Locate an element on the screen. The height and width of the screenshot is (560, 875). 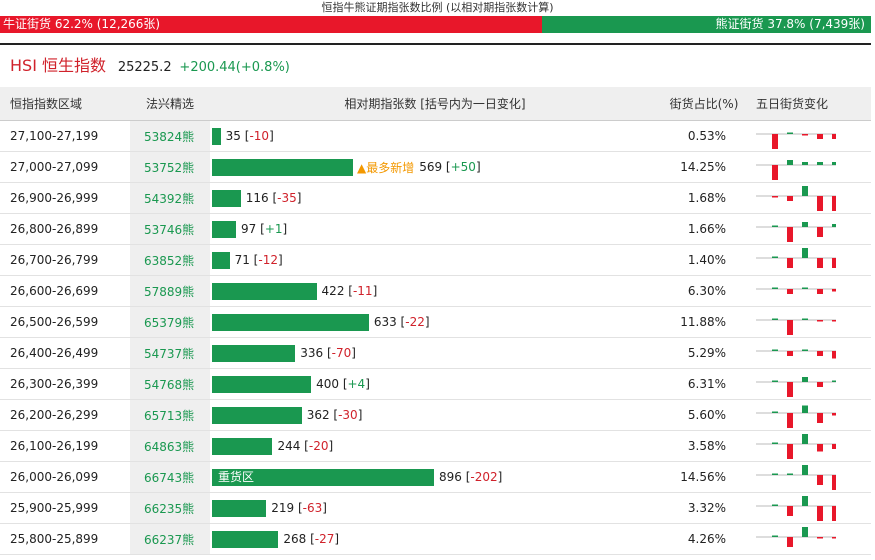
contracts-value: 400 [+4] is located at coordinates (343, 384).